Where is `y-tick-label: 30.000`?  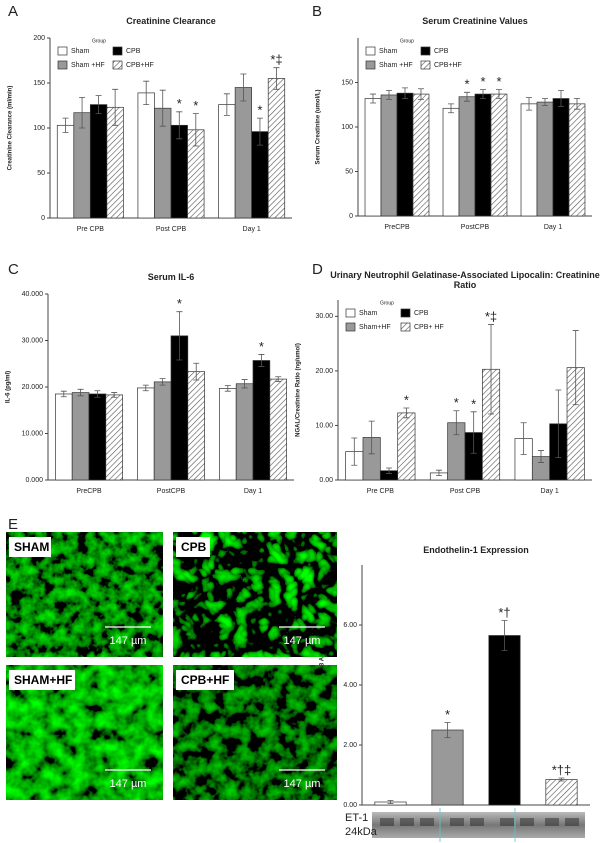
y-tick-label: 30.000 is located at coordinates (33, 340).